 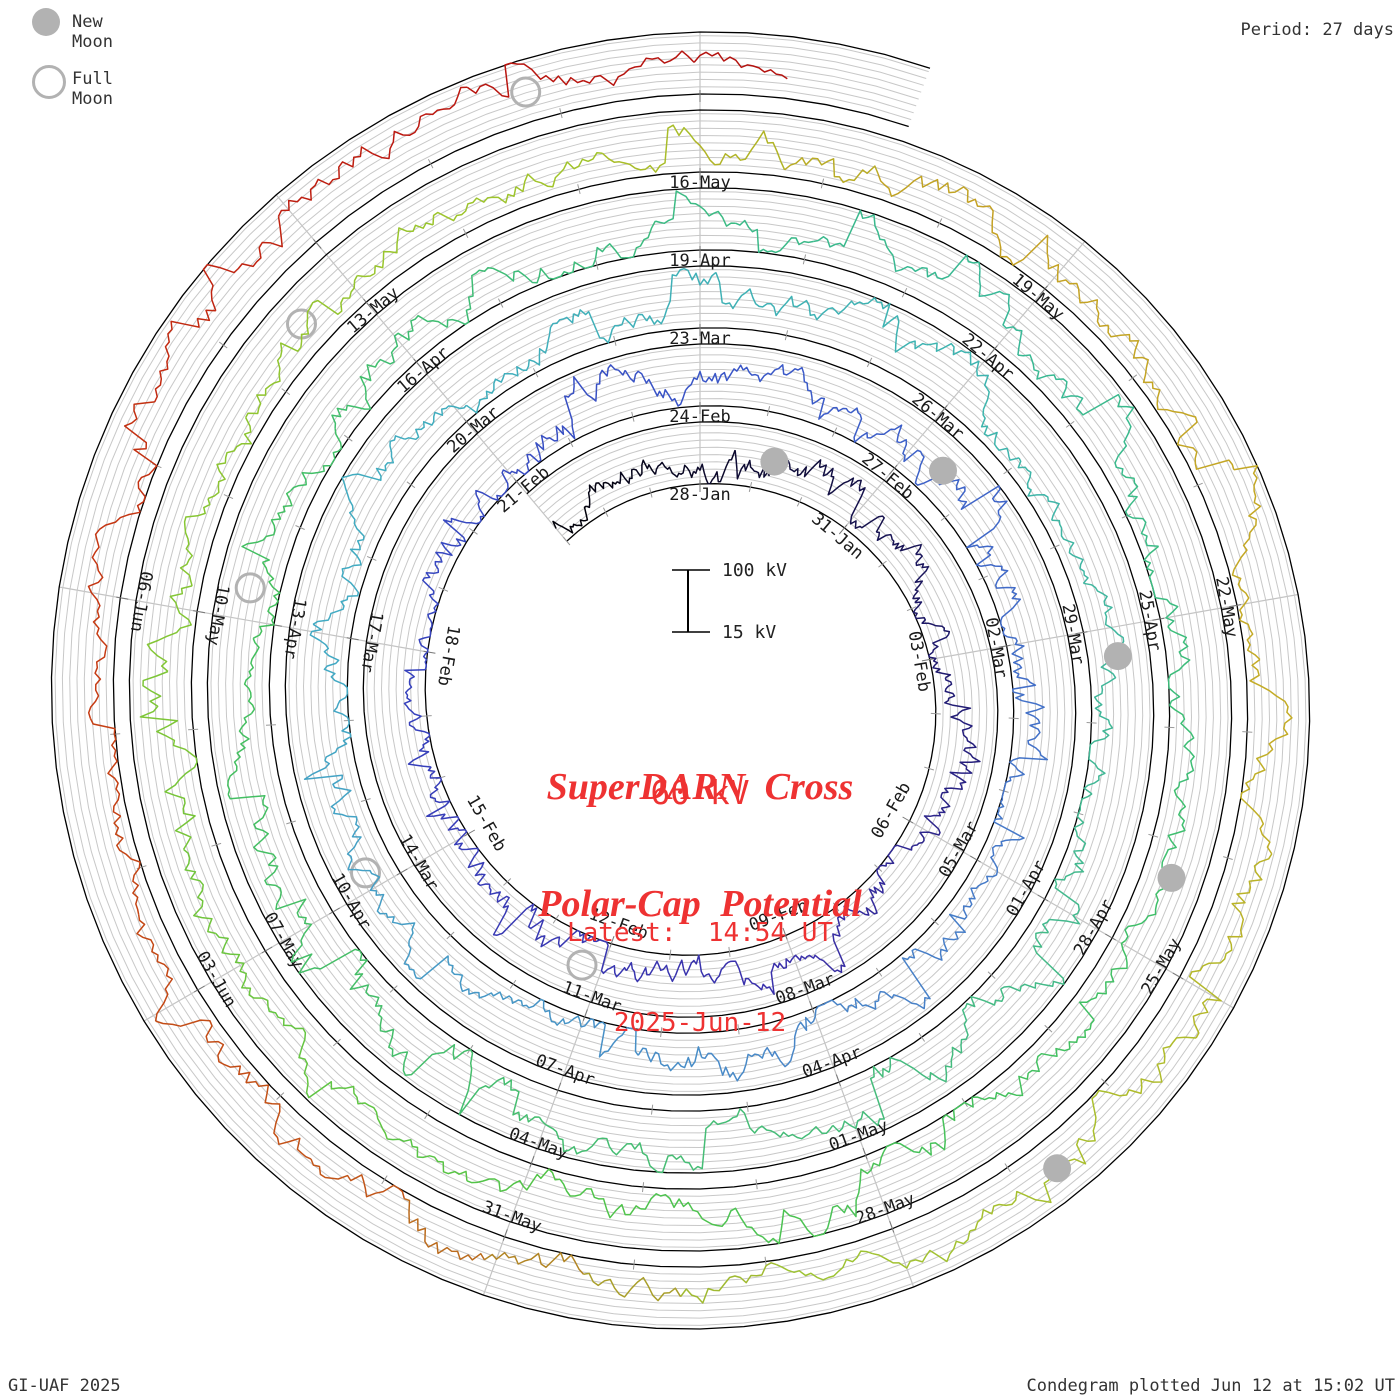 What do you see at coordinates (700, 904) in the screenshot?
I see `plot-title-line2: Polar-Cap Potential` at bounding box center [700, 904].